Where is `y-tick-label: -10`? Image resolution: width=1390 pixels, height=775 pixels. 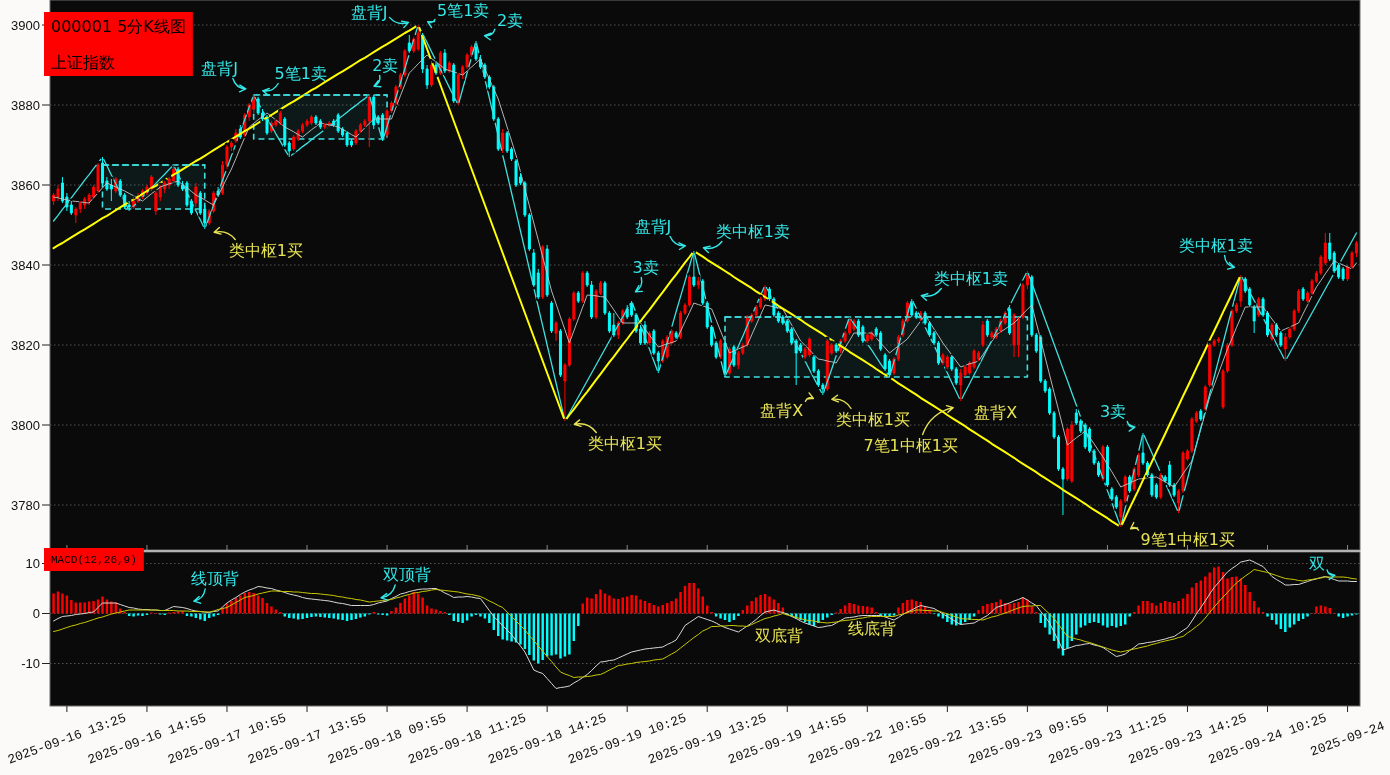
y-tick-label: -10 is located at coordinates (30, 663).